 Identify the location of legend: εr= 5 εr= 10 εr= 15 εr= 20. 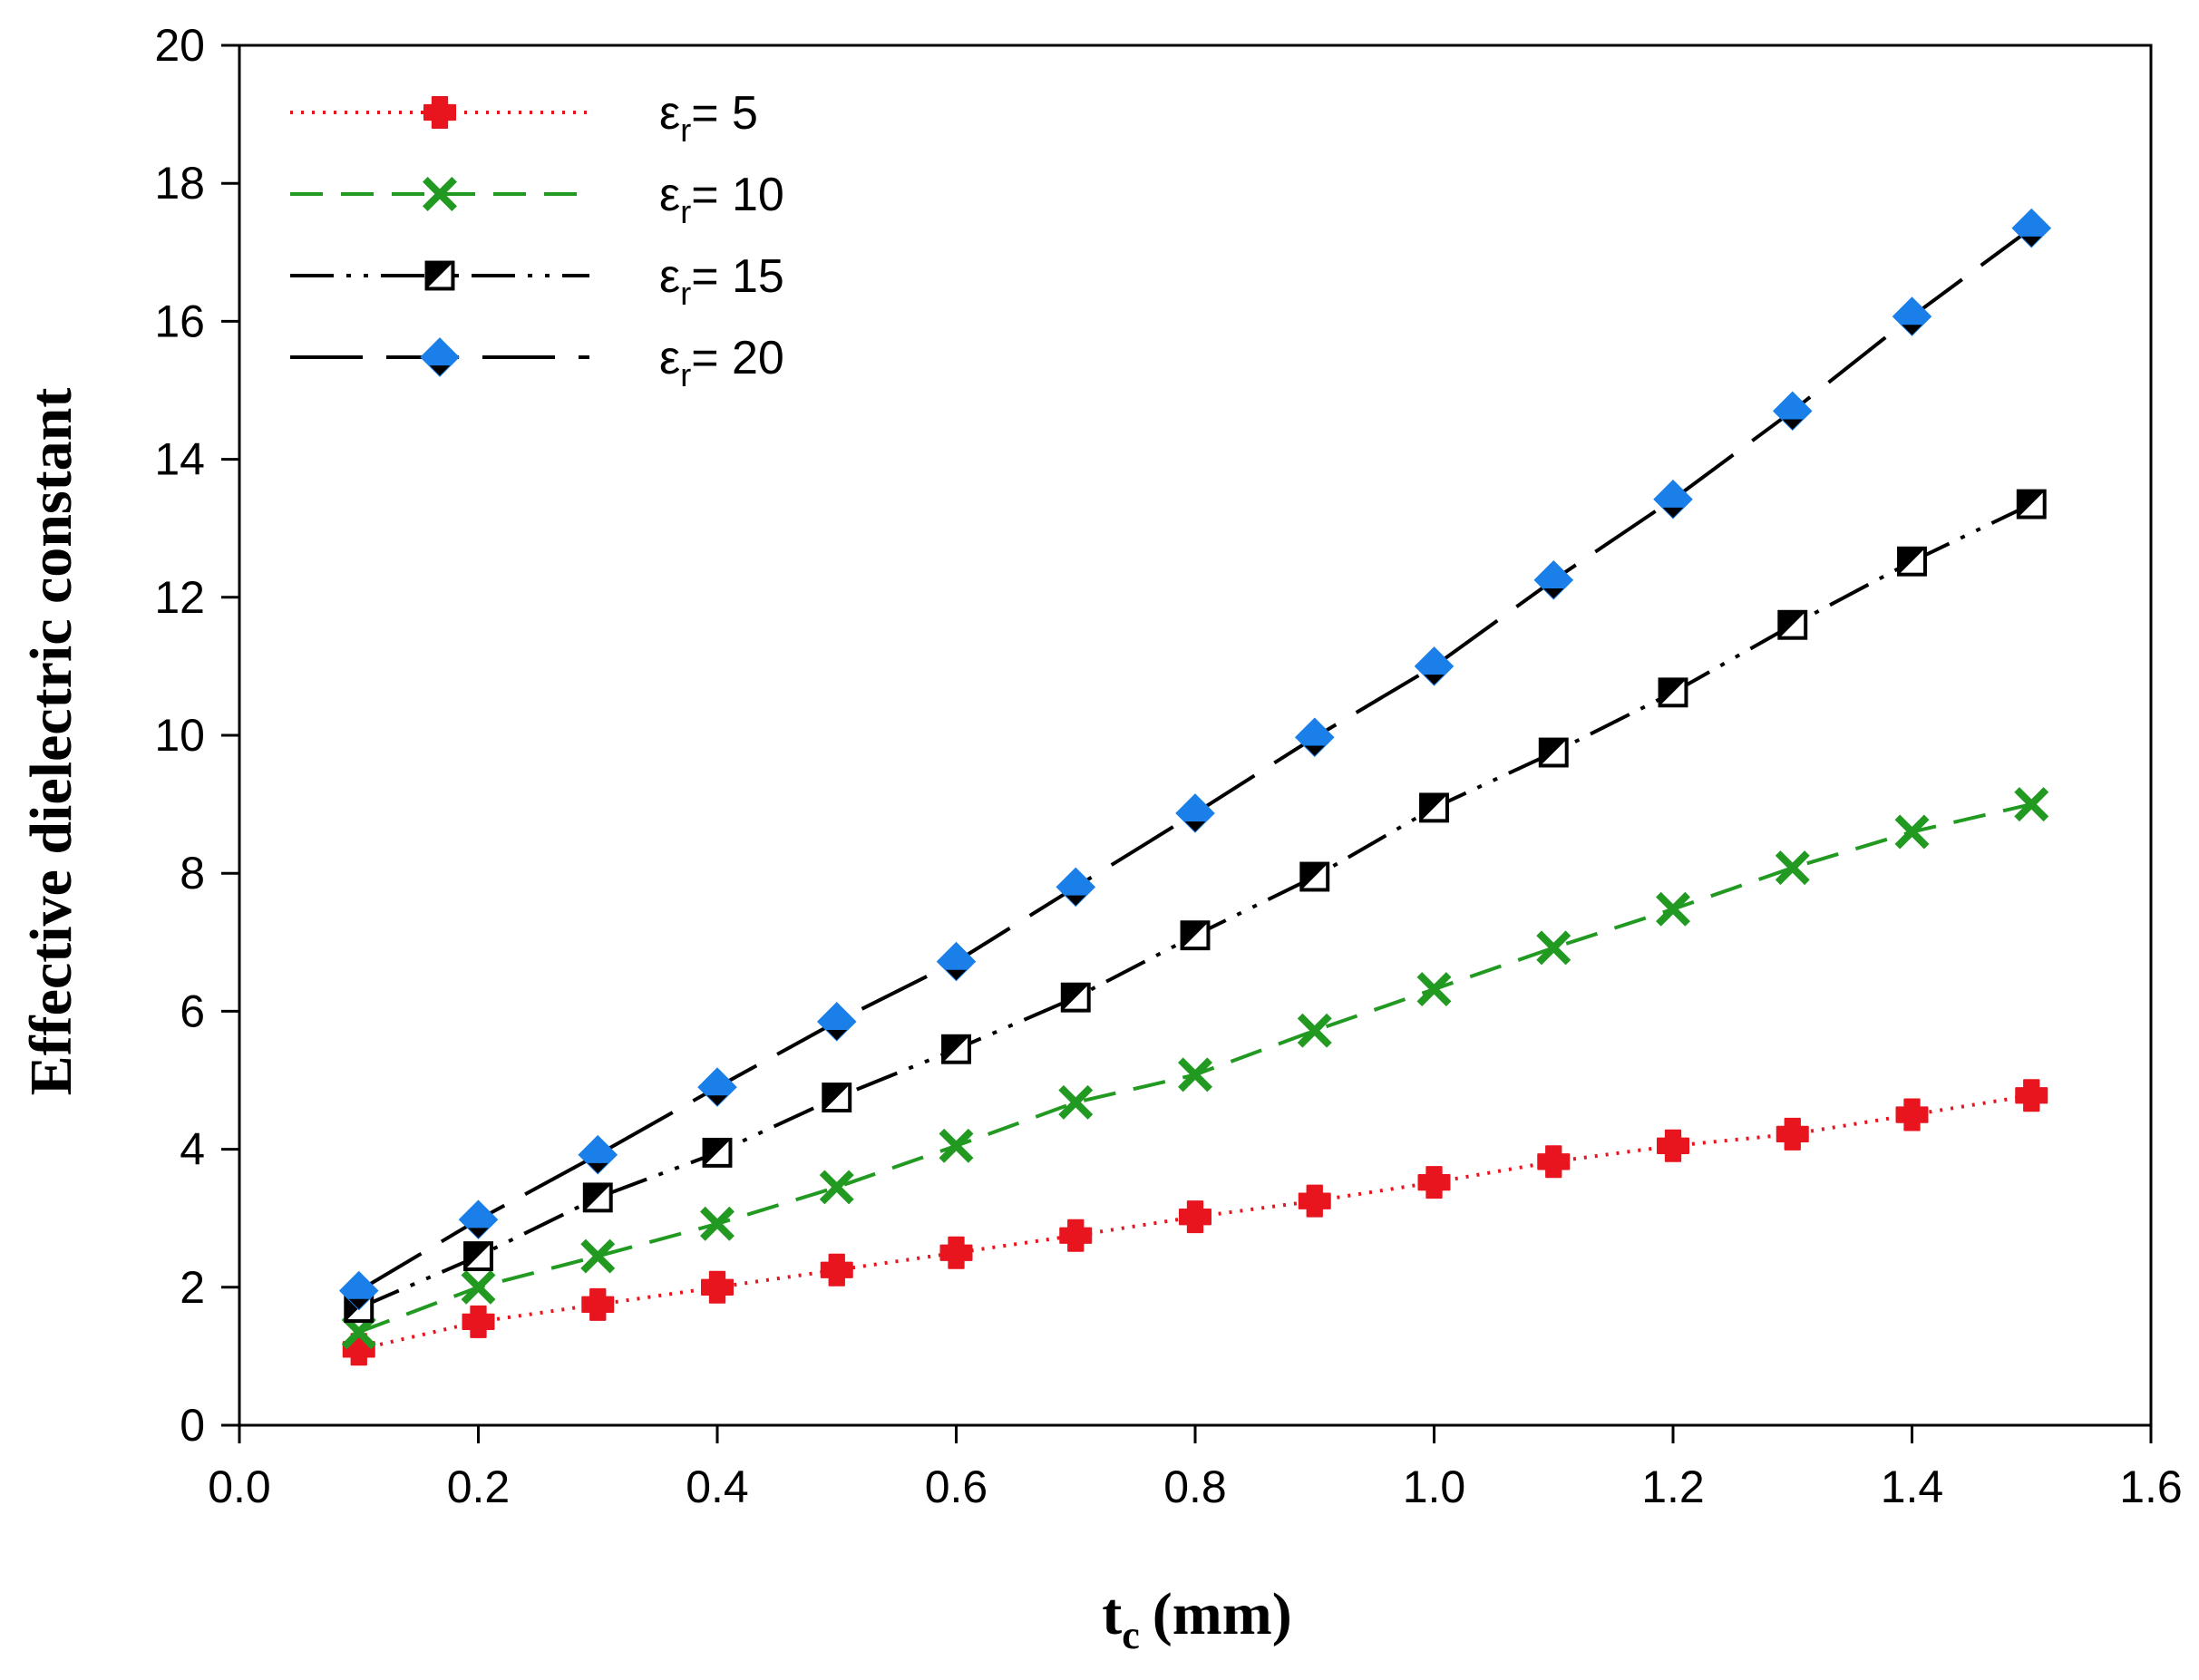
(537, 240).